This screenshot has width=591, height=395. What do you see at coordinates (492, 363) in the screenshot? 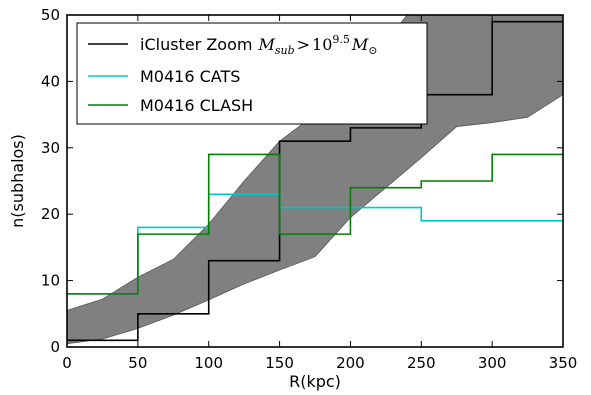
I see `x-tick-label: 300` at bounding box center [492, 363].